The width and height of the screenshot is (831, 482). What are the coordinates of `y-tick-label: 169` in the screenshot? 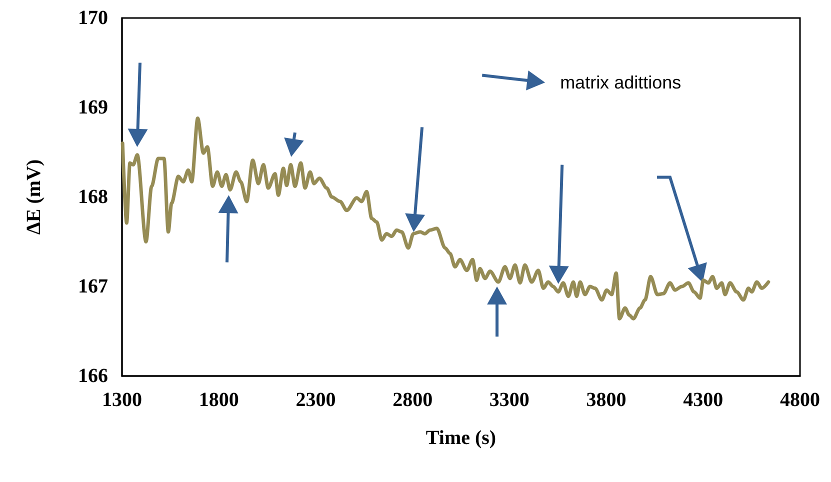 It's located at (93, 107).